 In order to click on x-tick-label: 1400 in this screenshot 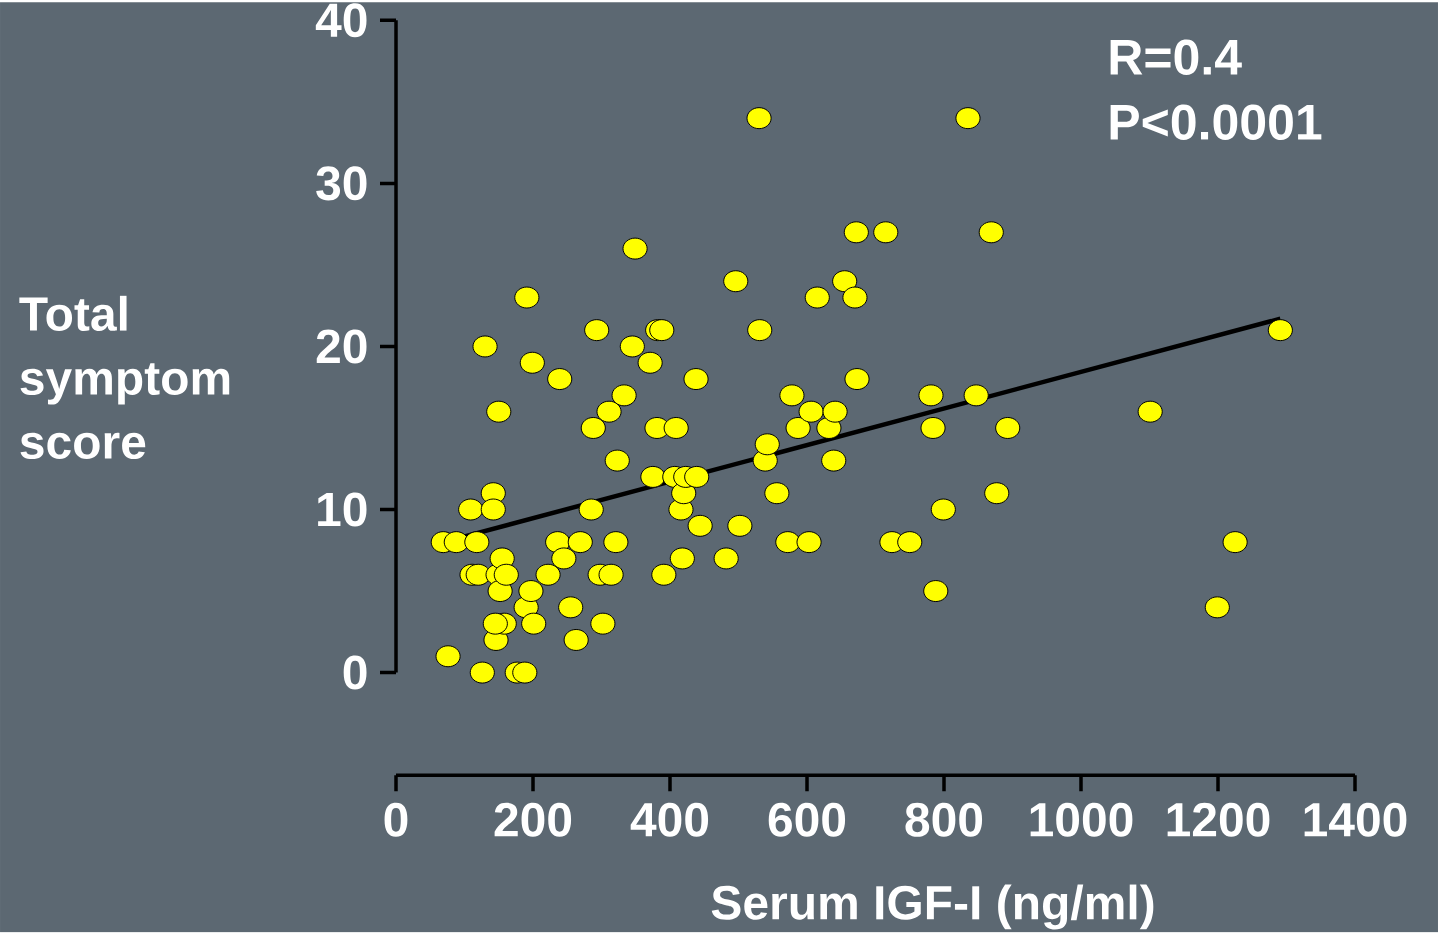, I will do `click(1355, 819)`.